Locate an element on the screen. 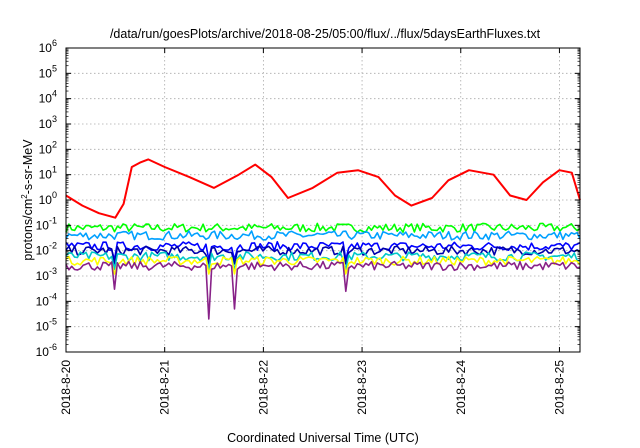 Image resolution: width=640 pixels, height=448 pixels. y-tick-label: 10³ is located at coordinates (48, 122).